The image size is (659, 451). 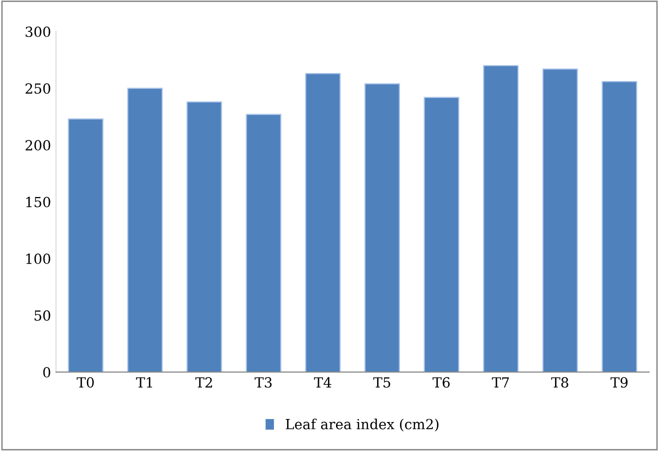 I want to click on y-tick-label: 150, so click(x=38, y=202).